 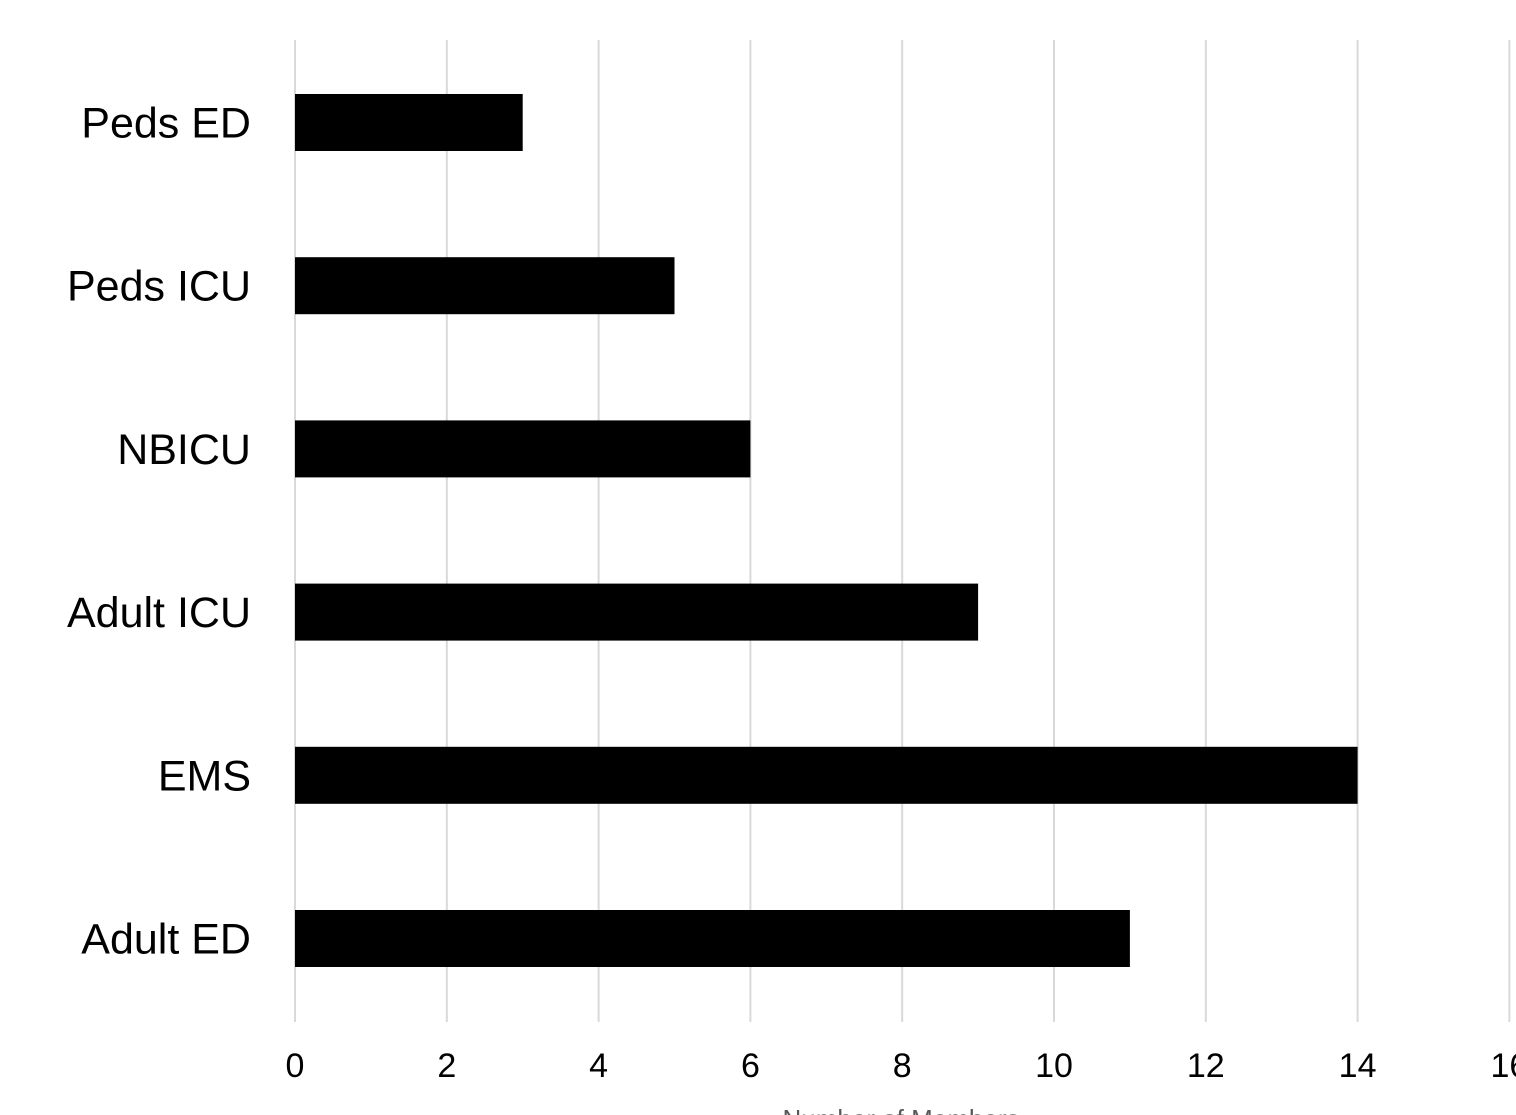 I want to click on x-tick-label: 16, so click(x=1503, y=1066).